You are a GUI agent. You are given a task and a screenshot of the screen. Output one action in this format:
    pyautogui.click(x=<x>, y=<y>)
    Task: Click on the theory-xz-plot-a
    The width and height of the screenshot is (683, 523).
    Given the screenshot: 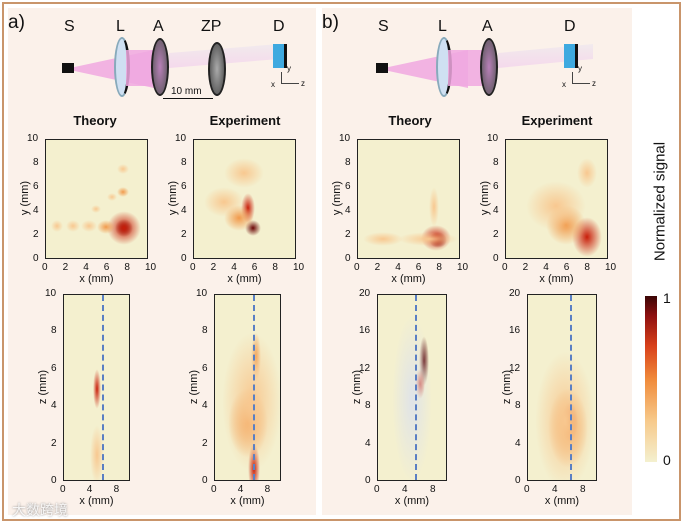 What is the action you would take?
    pyautogui.click(x=96, y=387)
    